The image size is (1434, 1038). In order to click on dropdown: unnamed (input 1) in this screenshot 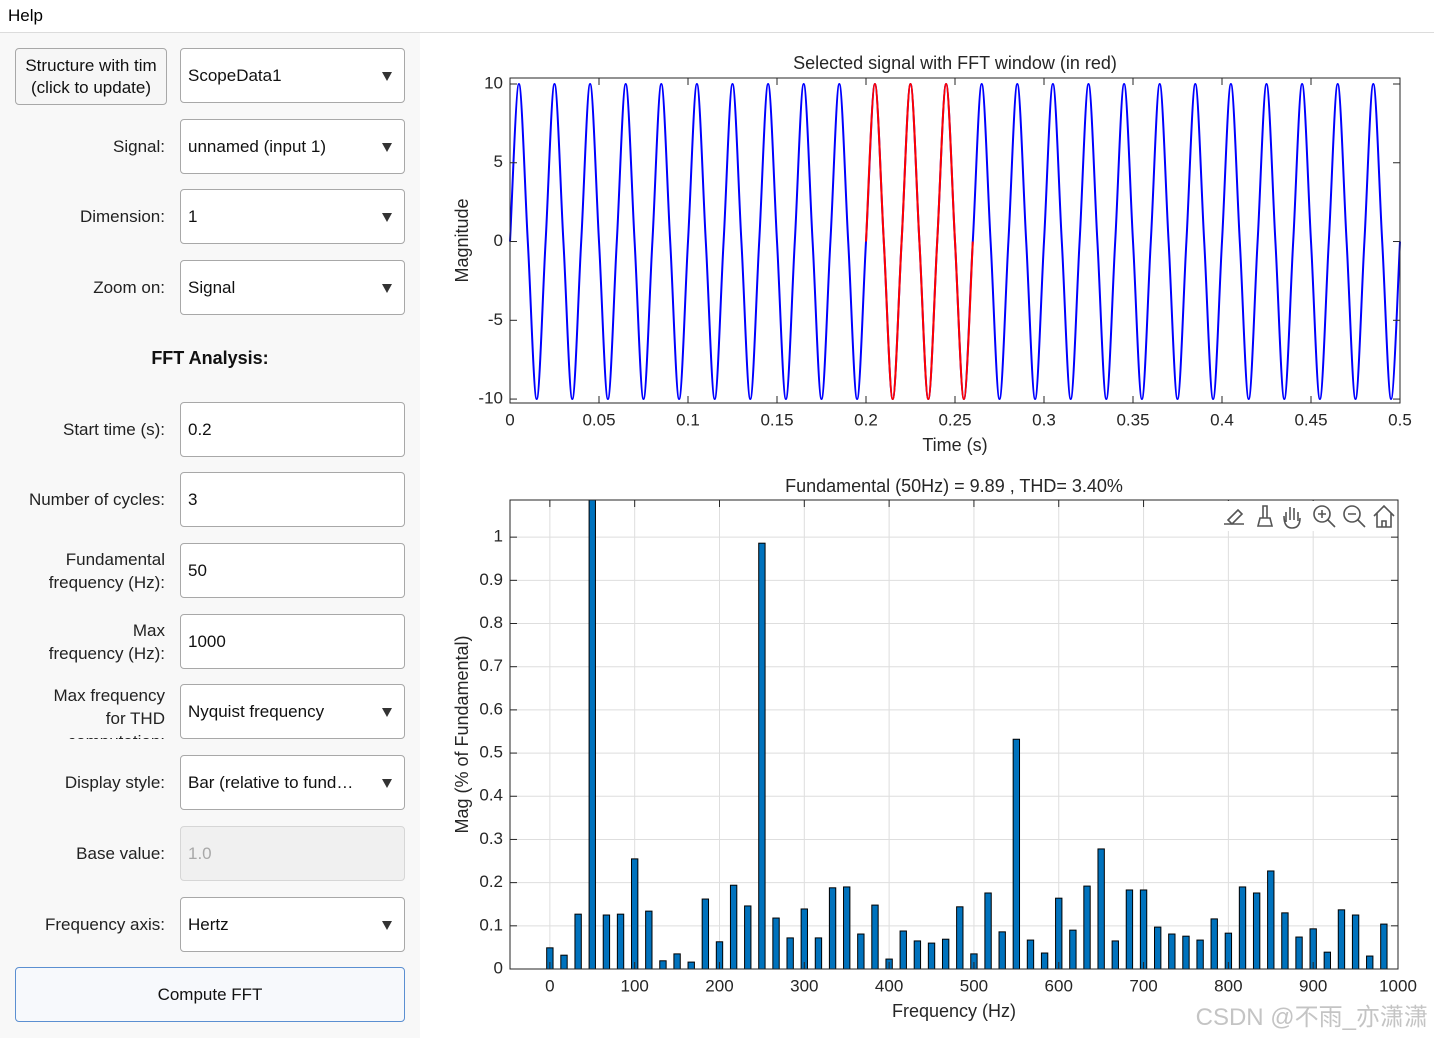, I will do `click(292, 146)`.